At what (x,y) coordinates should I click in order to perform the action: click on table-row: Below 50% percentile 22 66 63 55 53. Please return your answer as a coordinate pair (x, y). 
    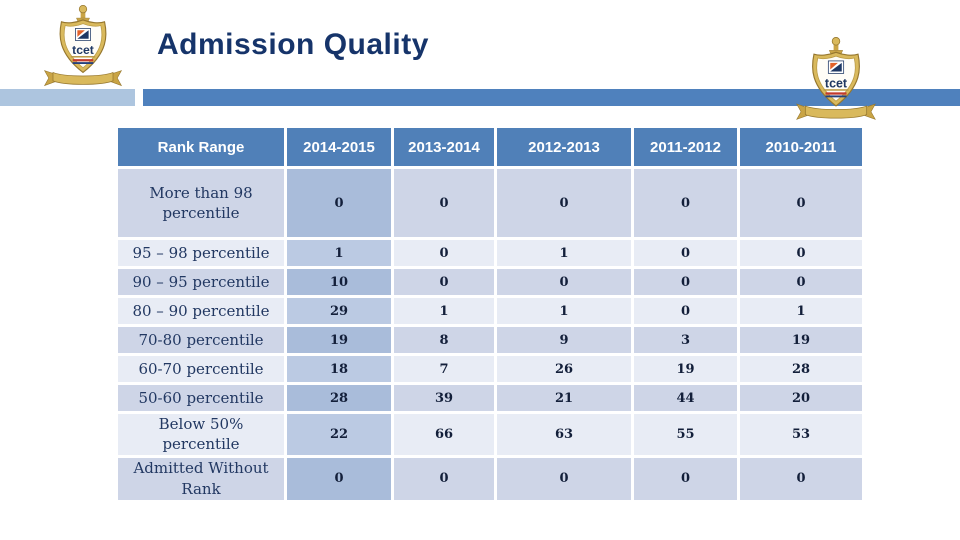
    Looking at the image, I should click on (490, 434).